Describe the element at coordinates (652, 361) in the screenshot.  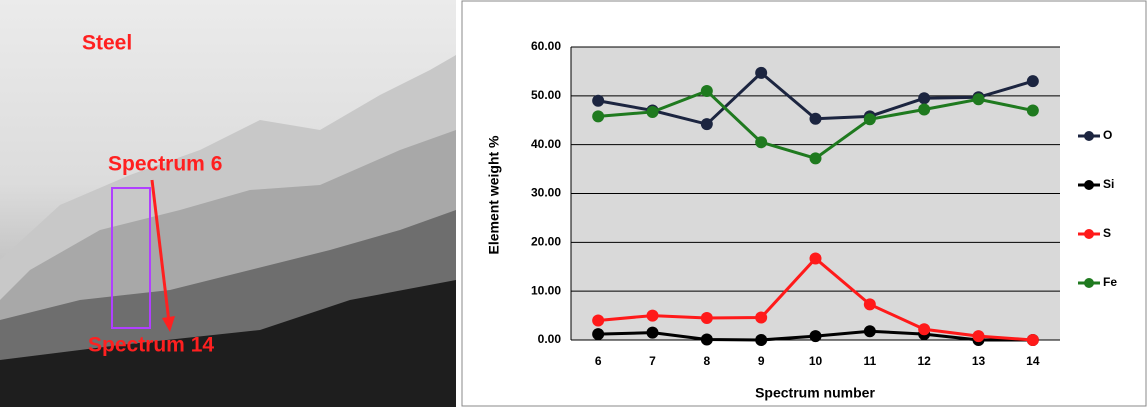
I see `x-tick-label: 7` at that location.